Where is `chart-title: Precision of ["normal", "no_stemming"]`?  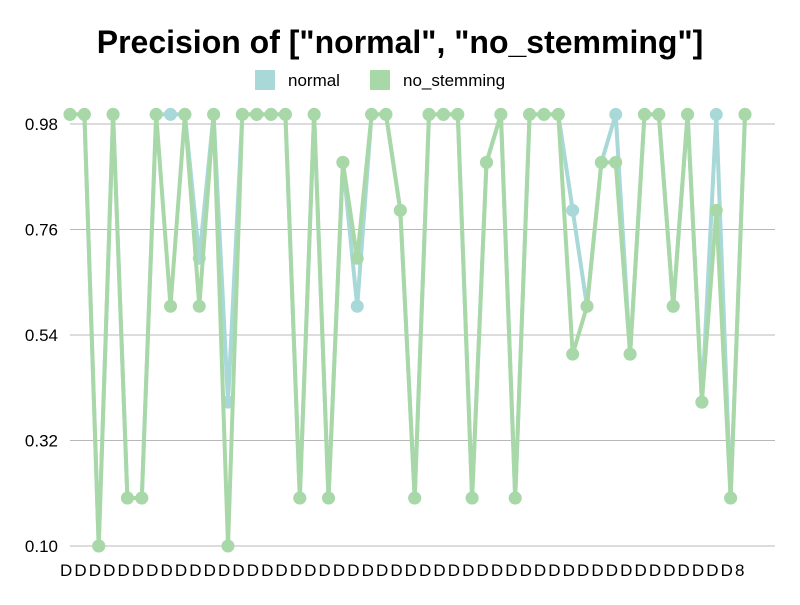
chart-title: Precision of ["normal", "no_stemming"] is located at coordinates (400, 42).